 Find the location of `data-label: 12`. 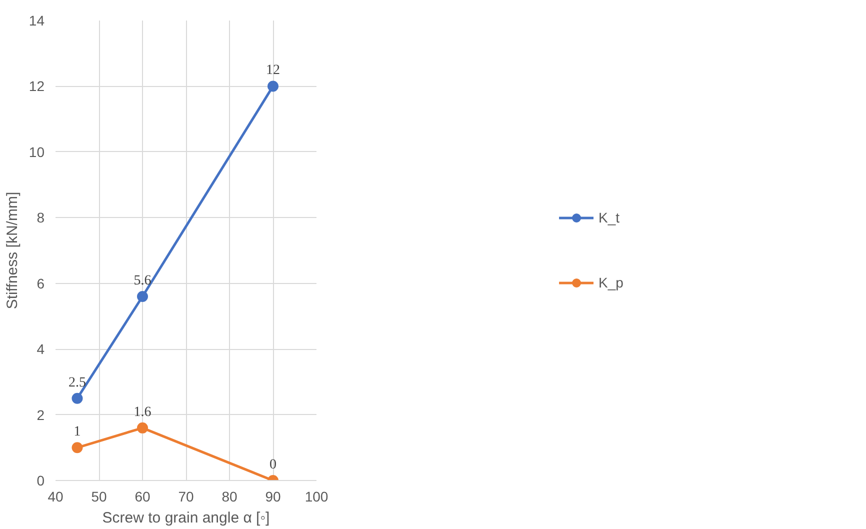

data-label: 12 is located at coordinates (273, 70).